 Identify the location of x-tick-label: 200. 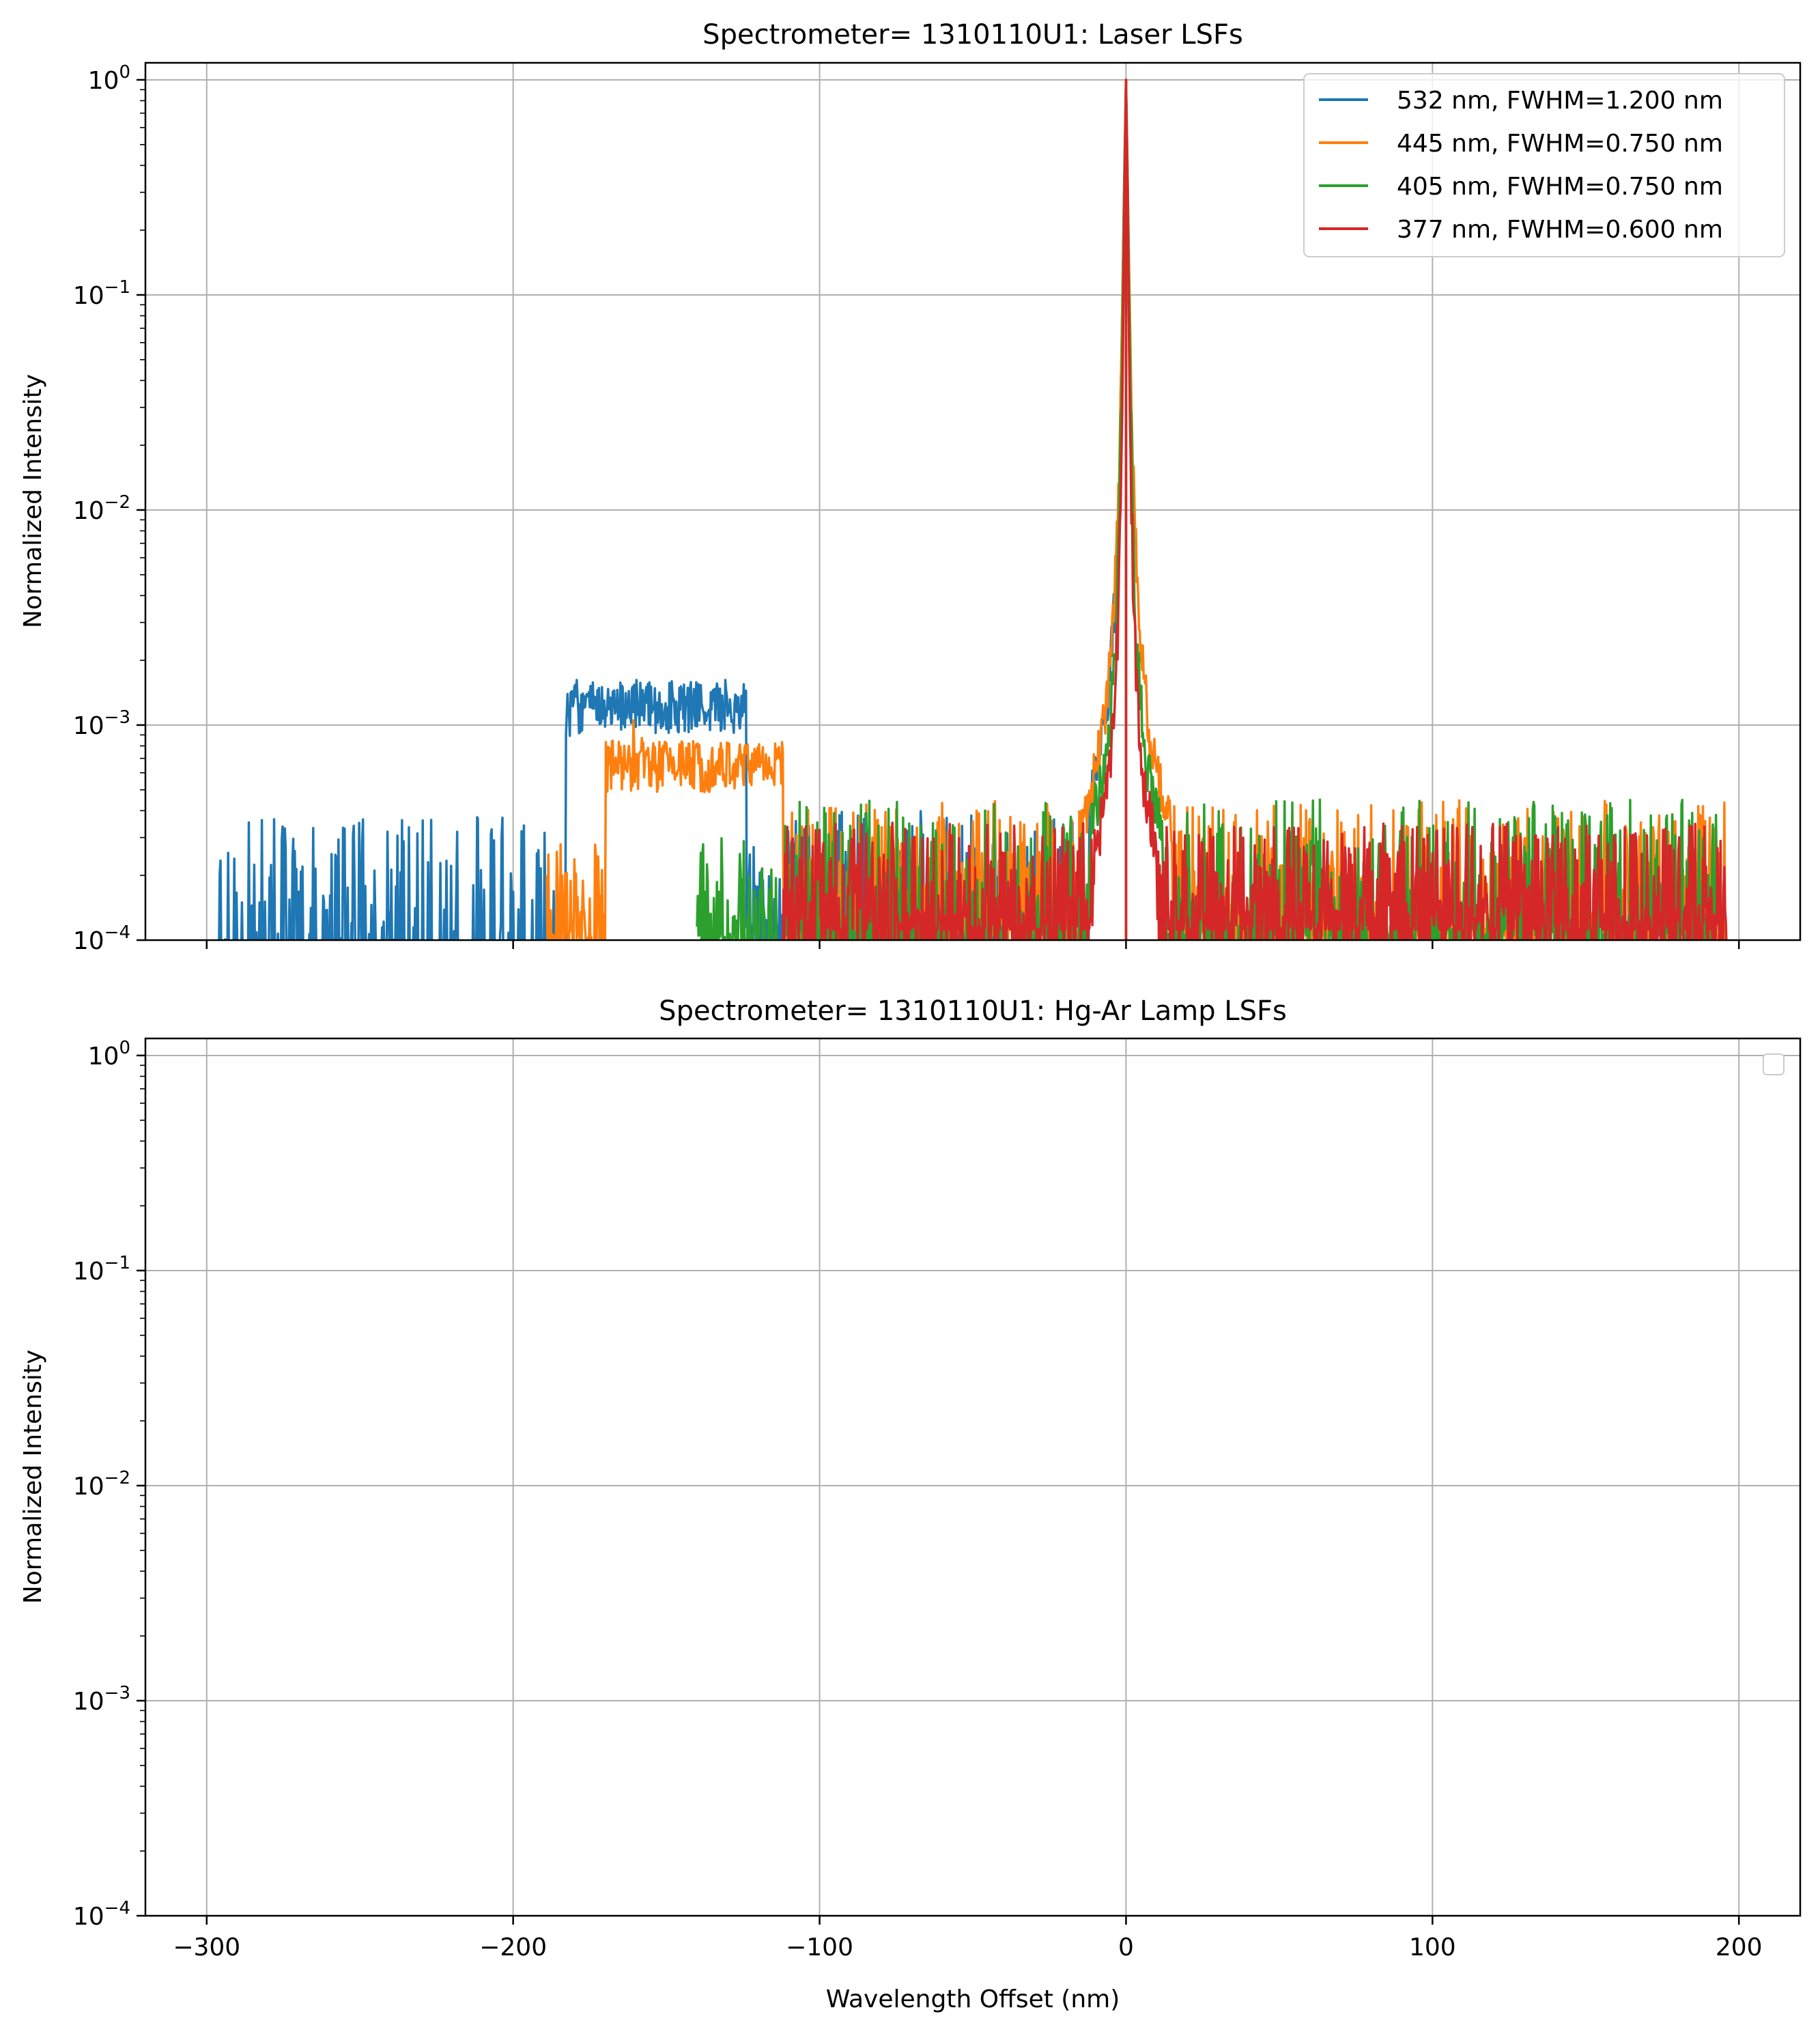
(1739, 1948).